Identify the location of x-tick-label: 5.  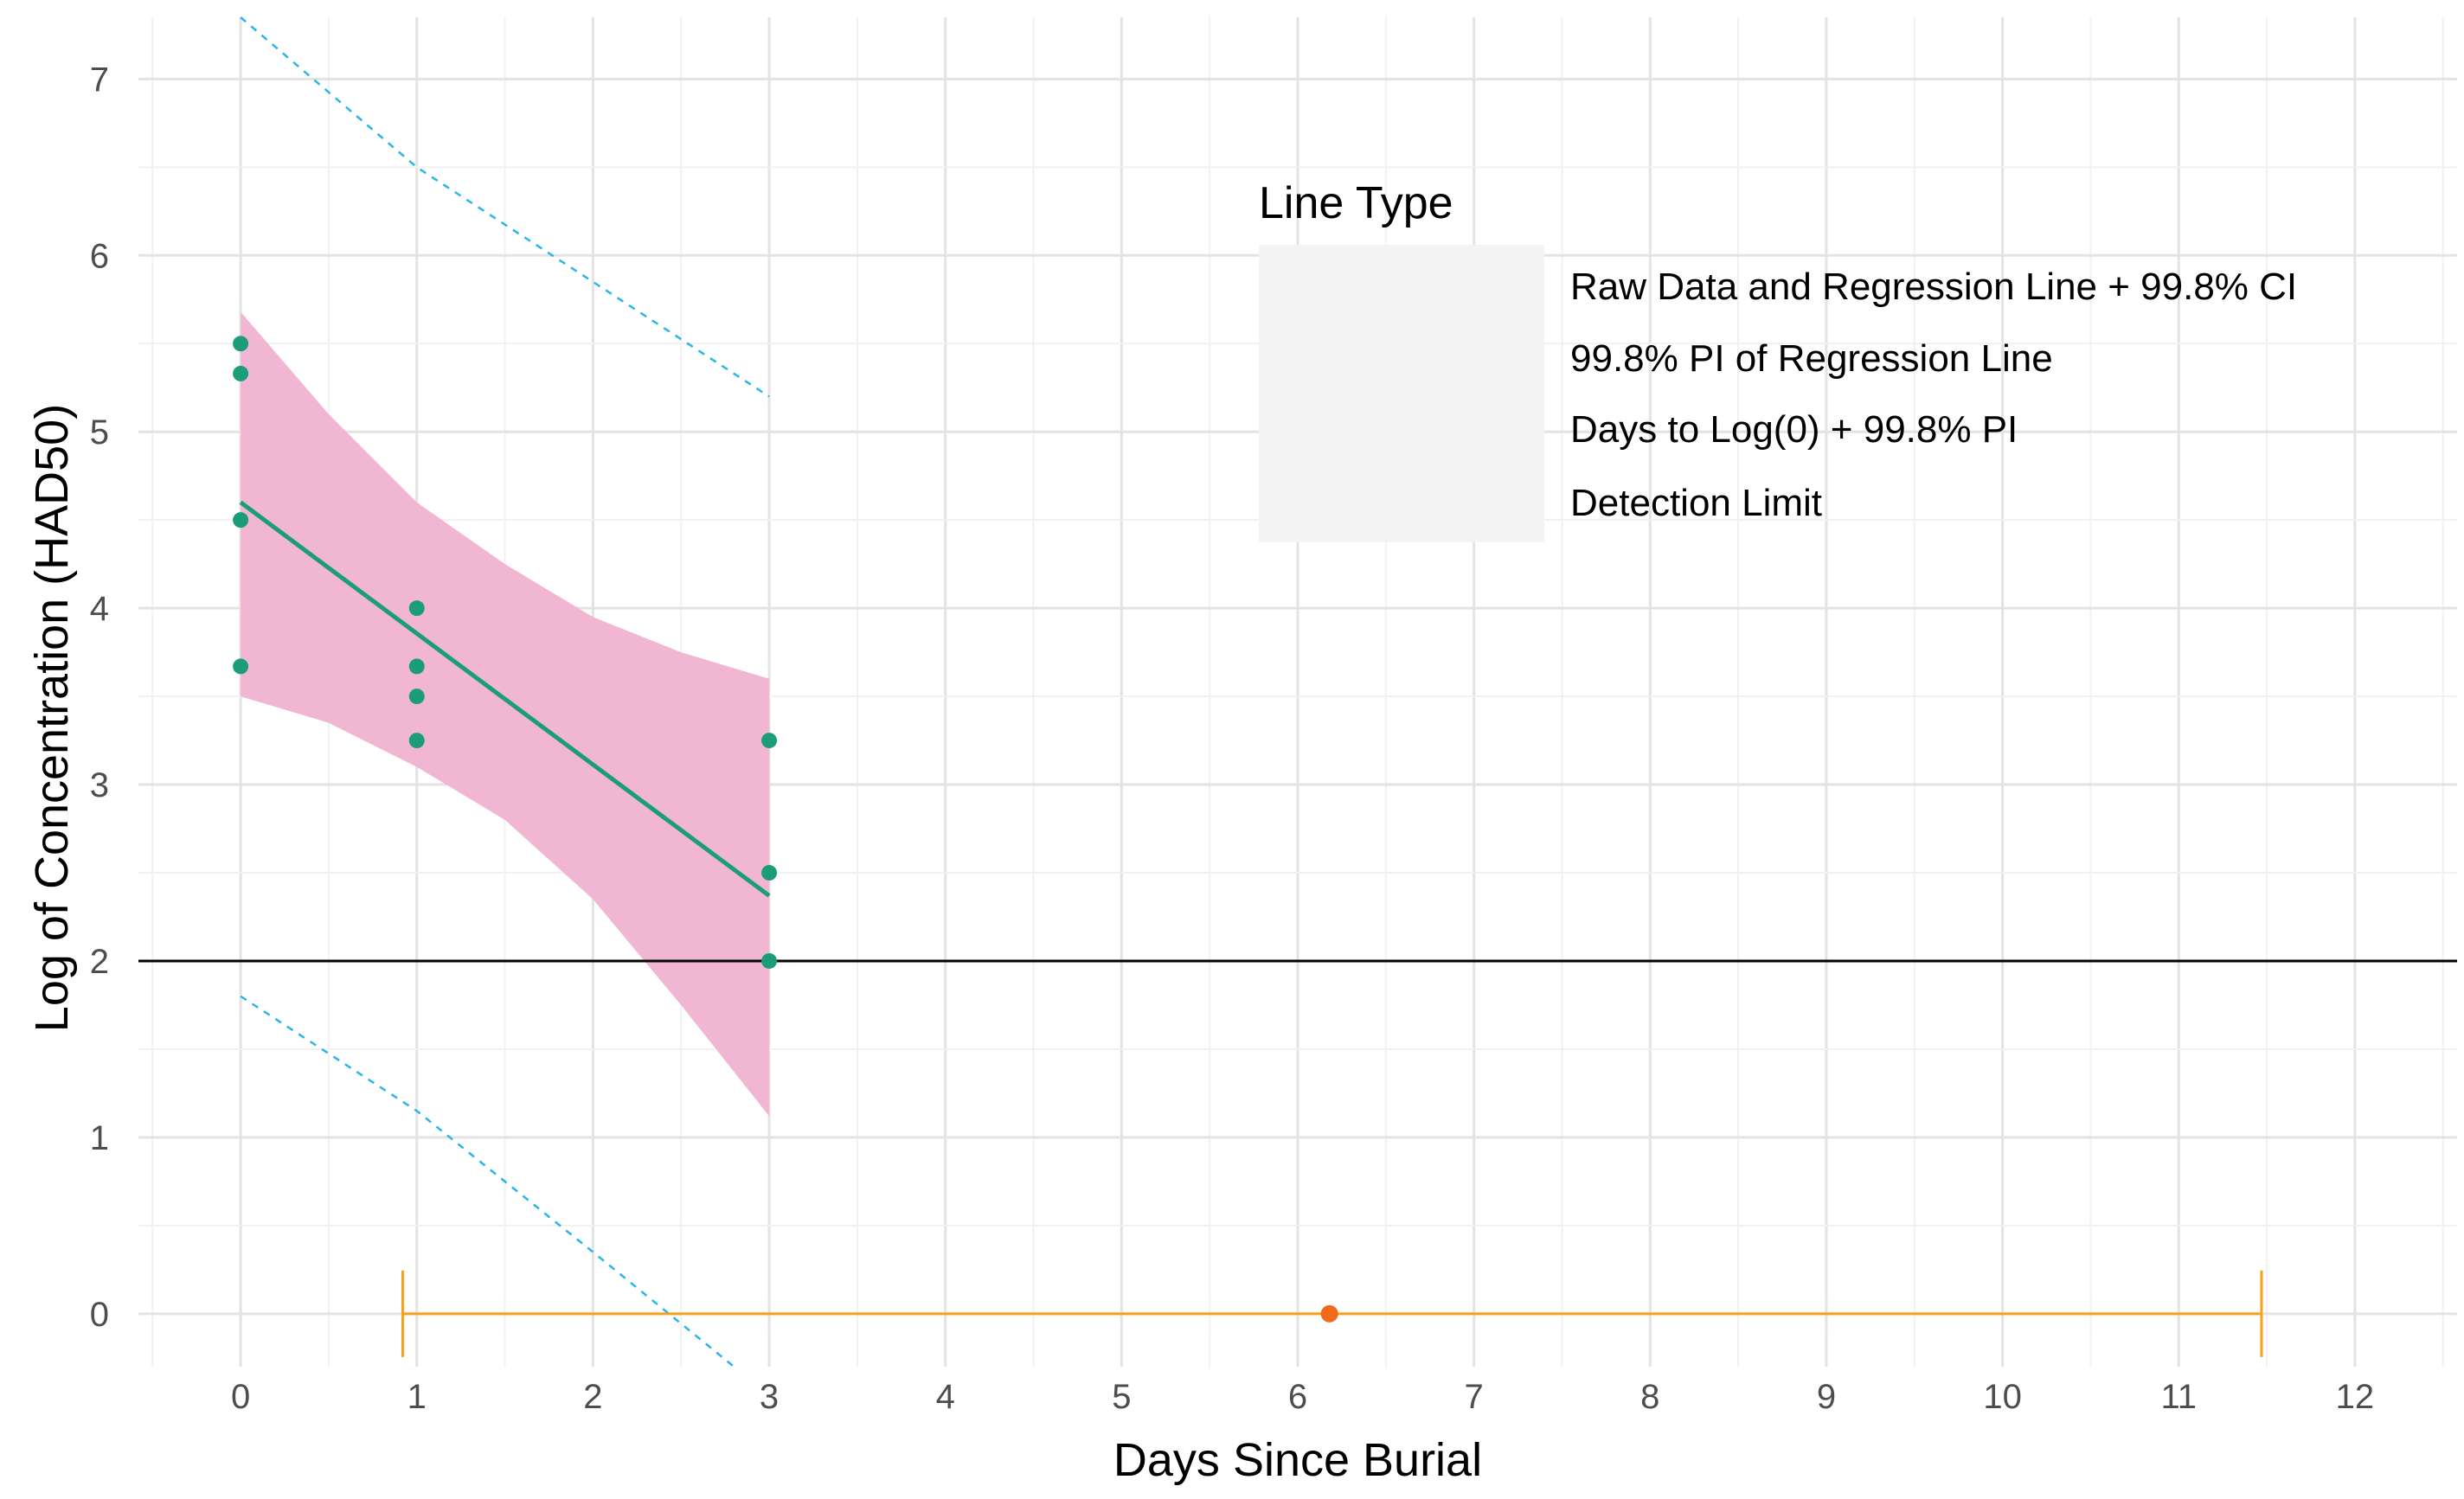
(1121, 1397).